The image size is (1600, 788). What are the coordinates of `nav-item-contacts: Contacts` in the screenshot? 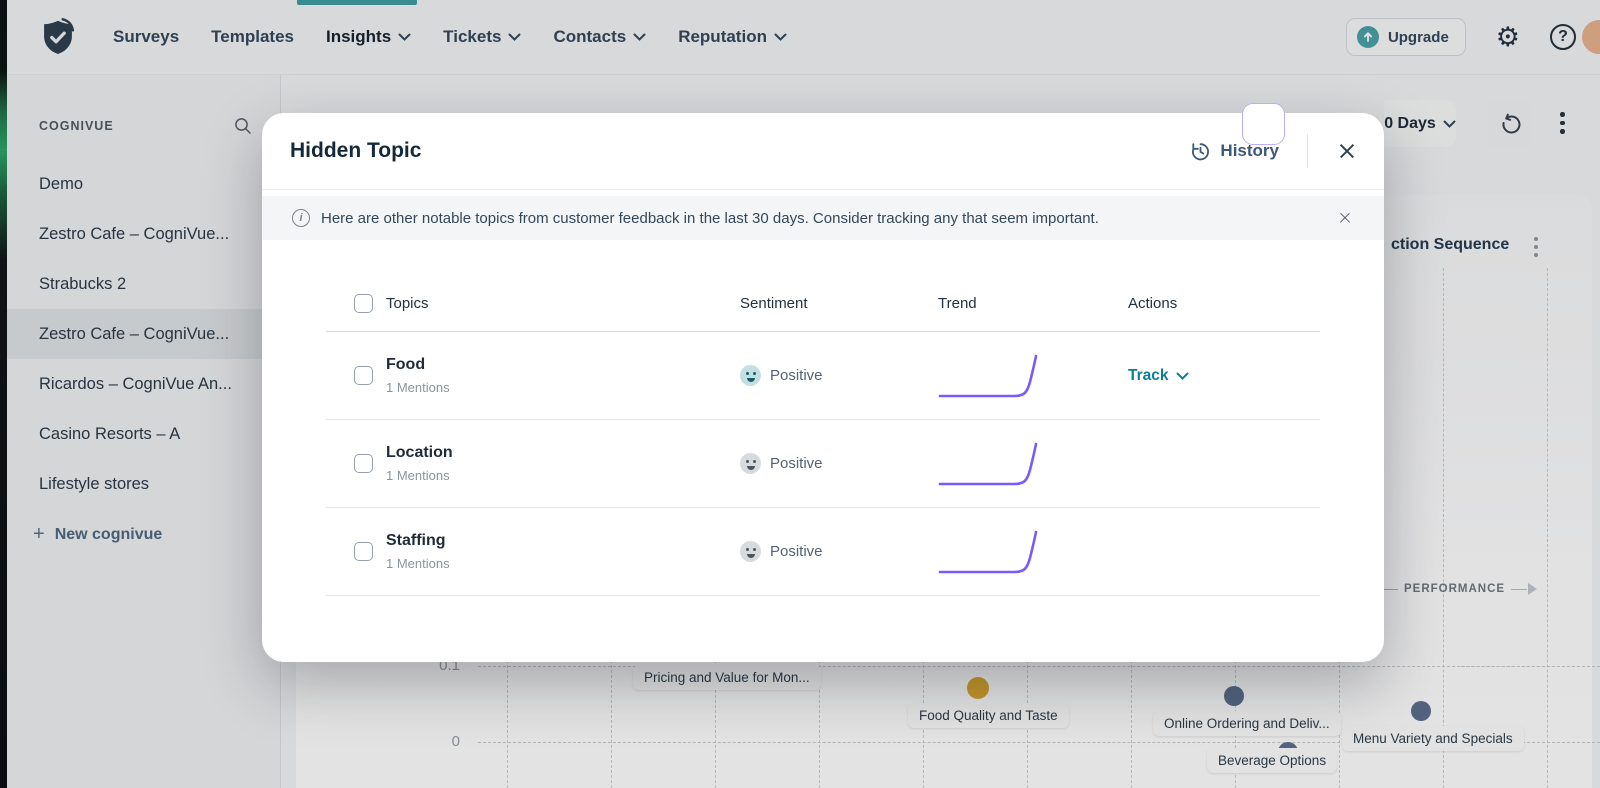 It's located at (599, 37).